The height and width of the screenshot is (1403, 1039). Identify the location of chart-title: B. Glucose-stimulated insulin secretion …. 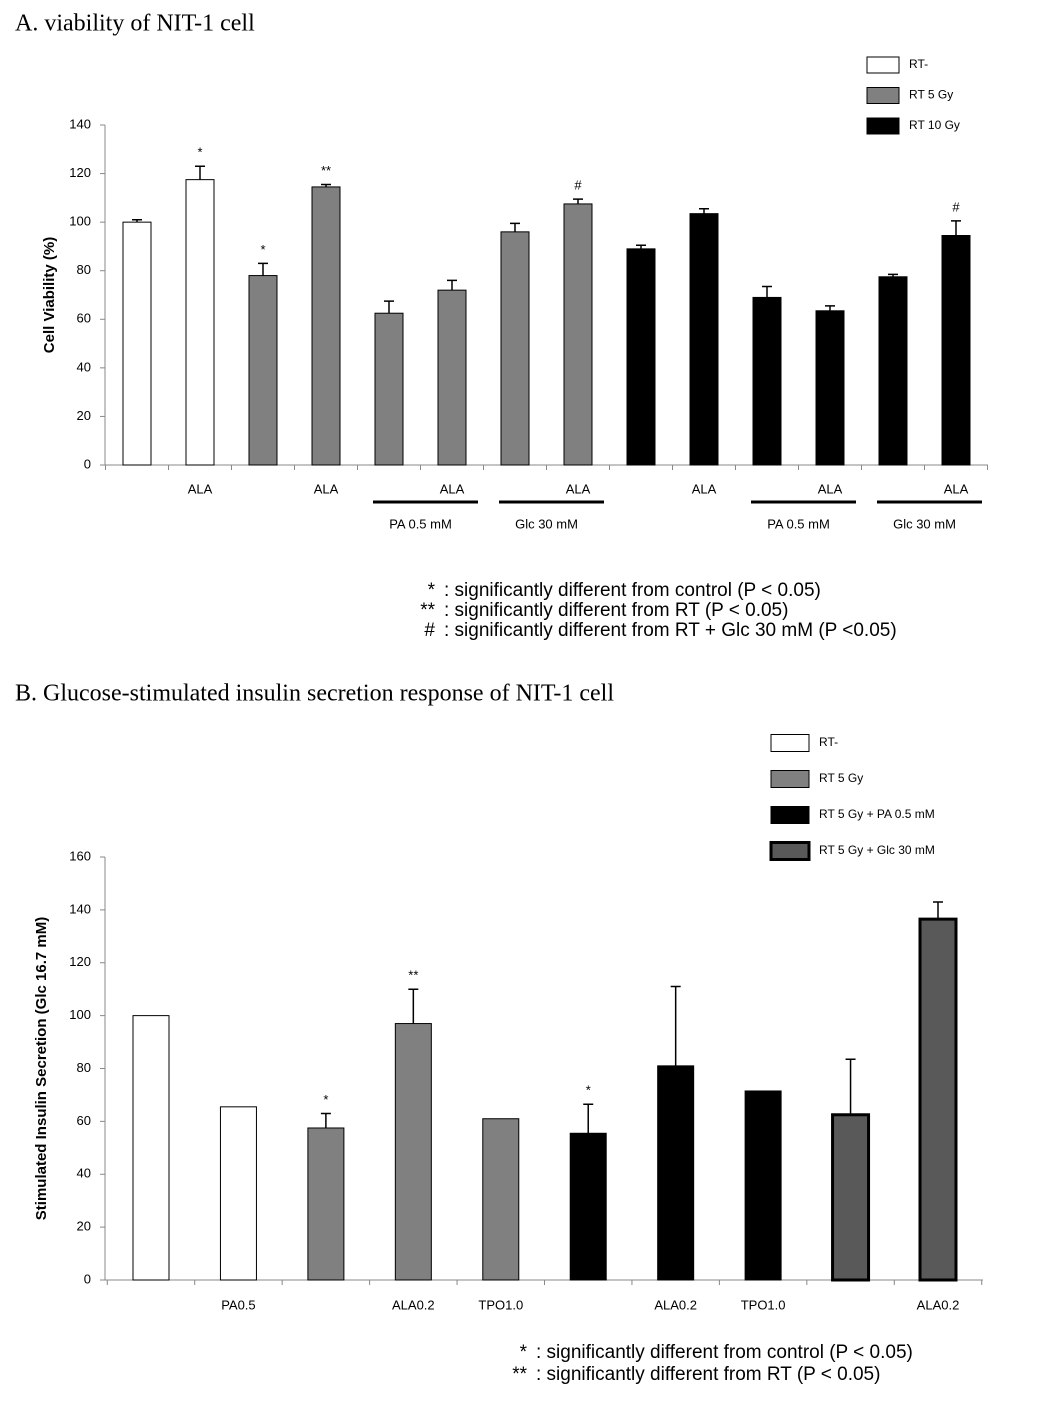
(314, 694).